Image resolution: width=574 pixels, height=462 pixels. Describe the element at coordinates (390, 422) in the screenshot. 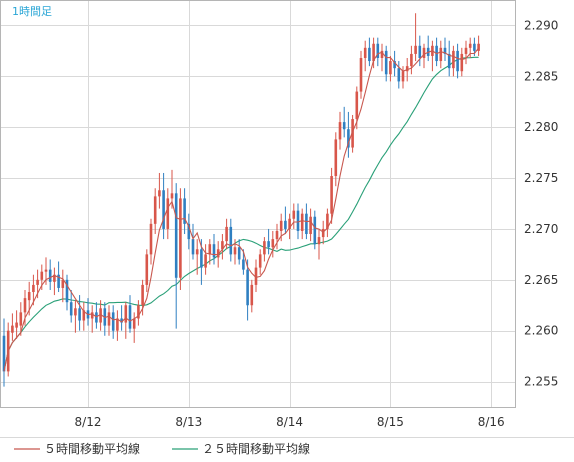

I see `x-tick-label: 8/15` at that location.